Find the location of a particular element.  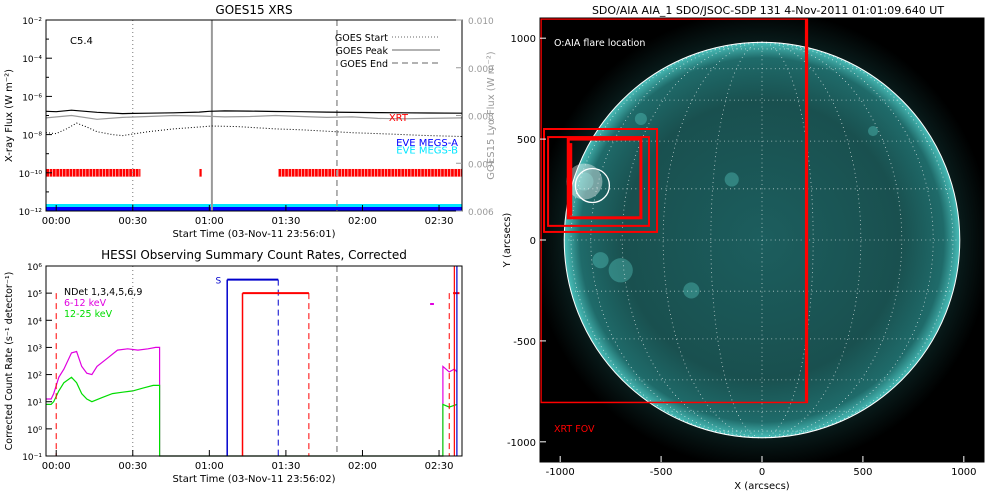

flare-bright-core is located at coordinates (584, 181).